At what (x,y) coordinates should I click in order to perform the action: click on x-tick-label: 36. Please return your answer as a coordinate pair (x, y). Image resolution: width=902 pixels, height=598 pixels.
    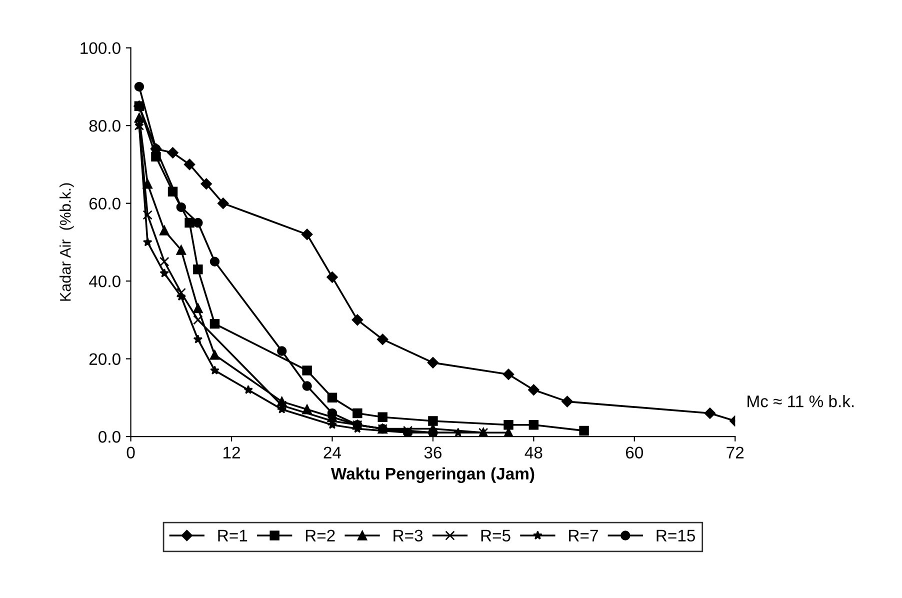
    Looking at the image, I should click on (433, 452).